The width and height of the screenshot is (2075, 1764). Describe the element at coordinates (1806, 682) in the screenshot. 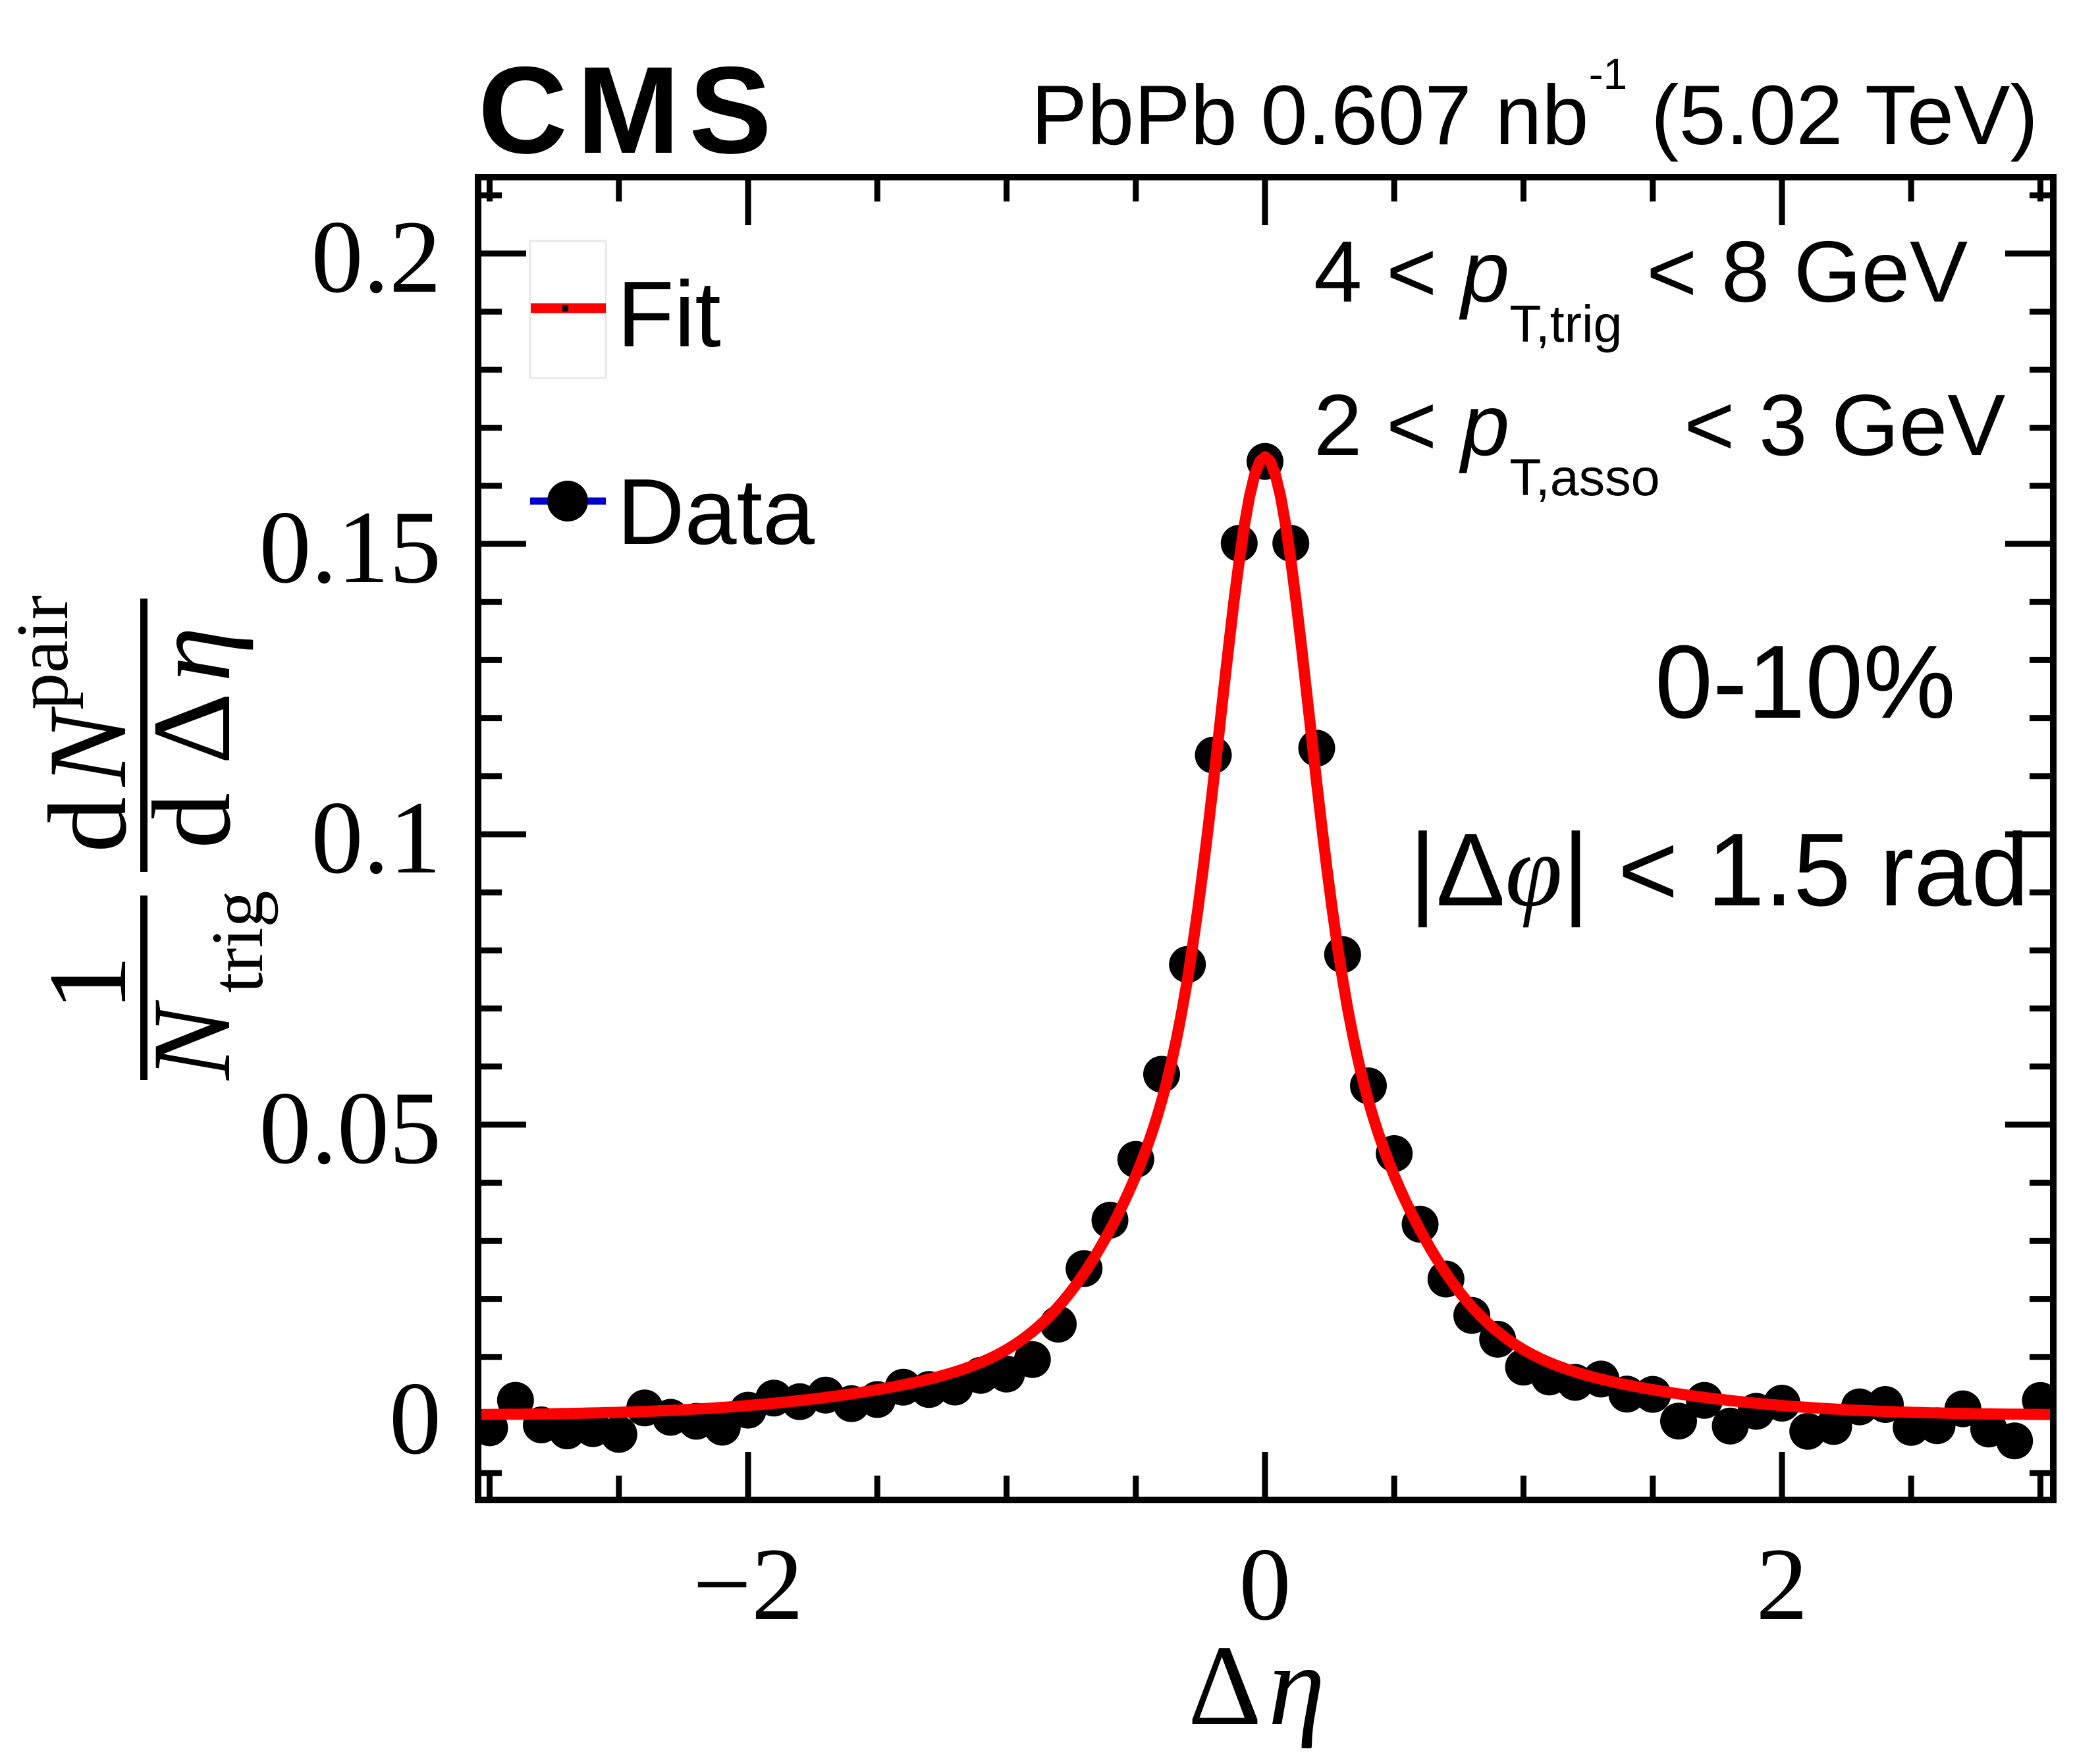

I see `svg-text: 0-10%` at that location.